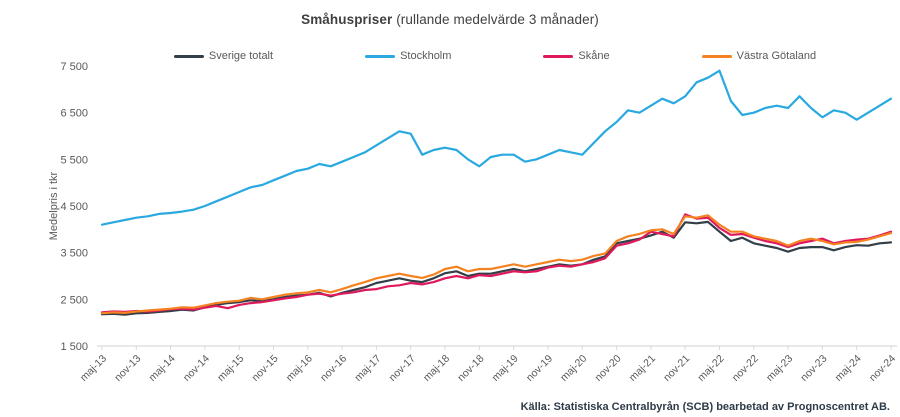 Image resolution: width=900 pixels, height=417 pixels. I want to click on y-axis-ticks: 1 500 2 500 3 500 4 500 5 500 6 500 7 500, so click(74, 207).